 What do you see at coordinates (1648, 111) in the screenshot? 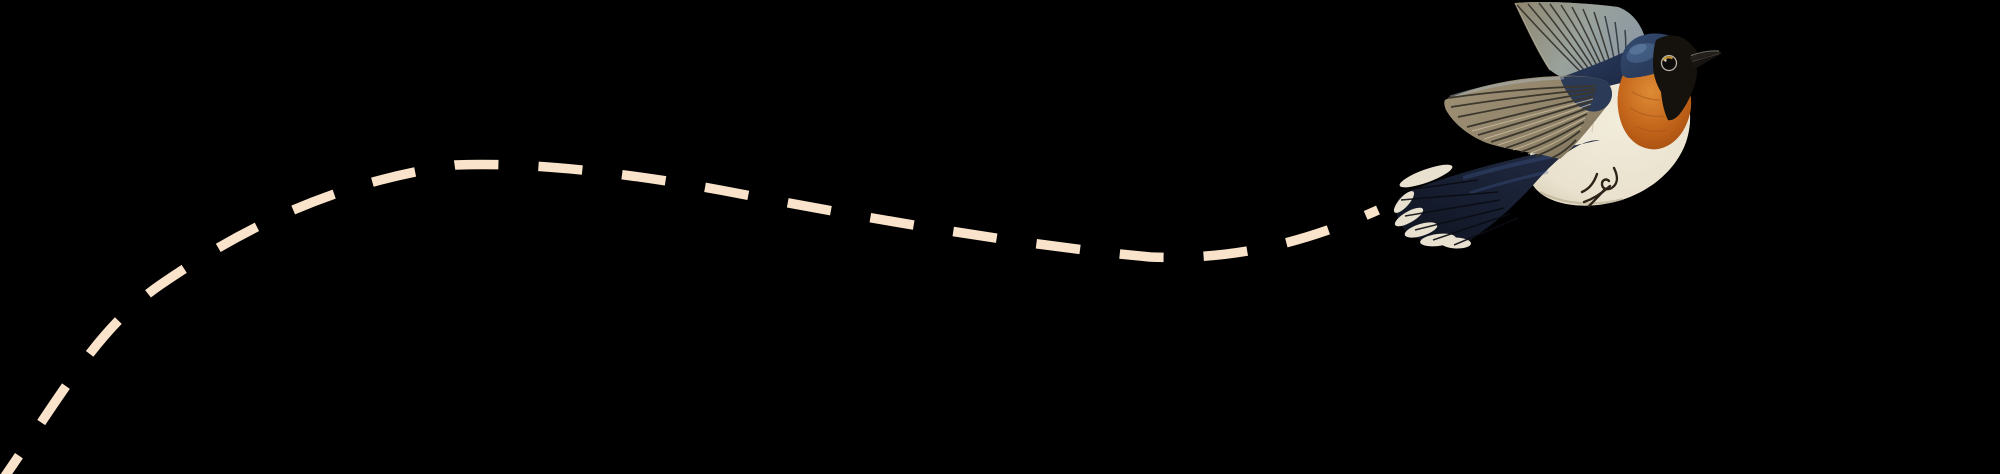
I see `breast-texture` at bounding box center [1648, 111].